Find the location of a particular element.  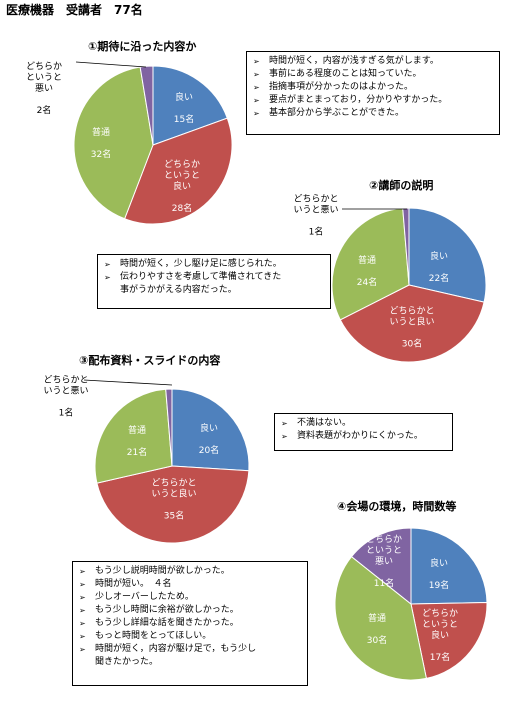

comment-item: ➢ 資料表題がわかりにくかった。 is located at coordinates (363, 436).